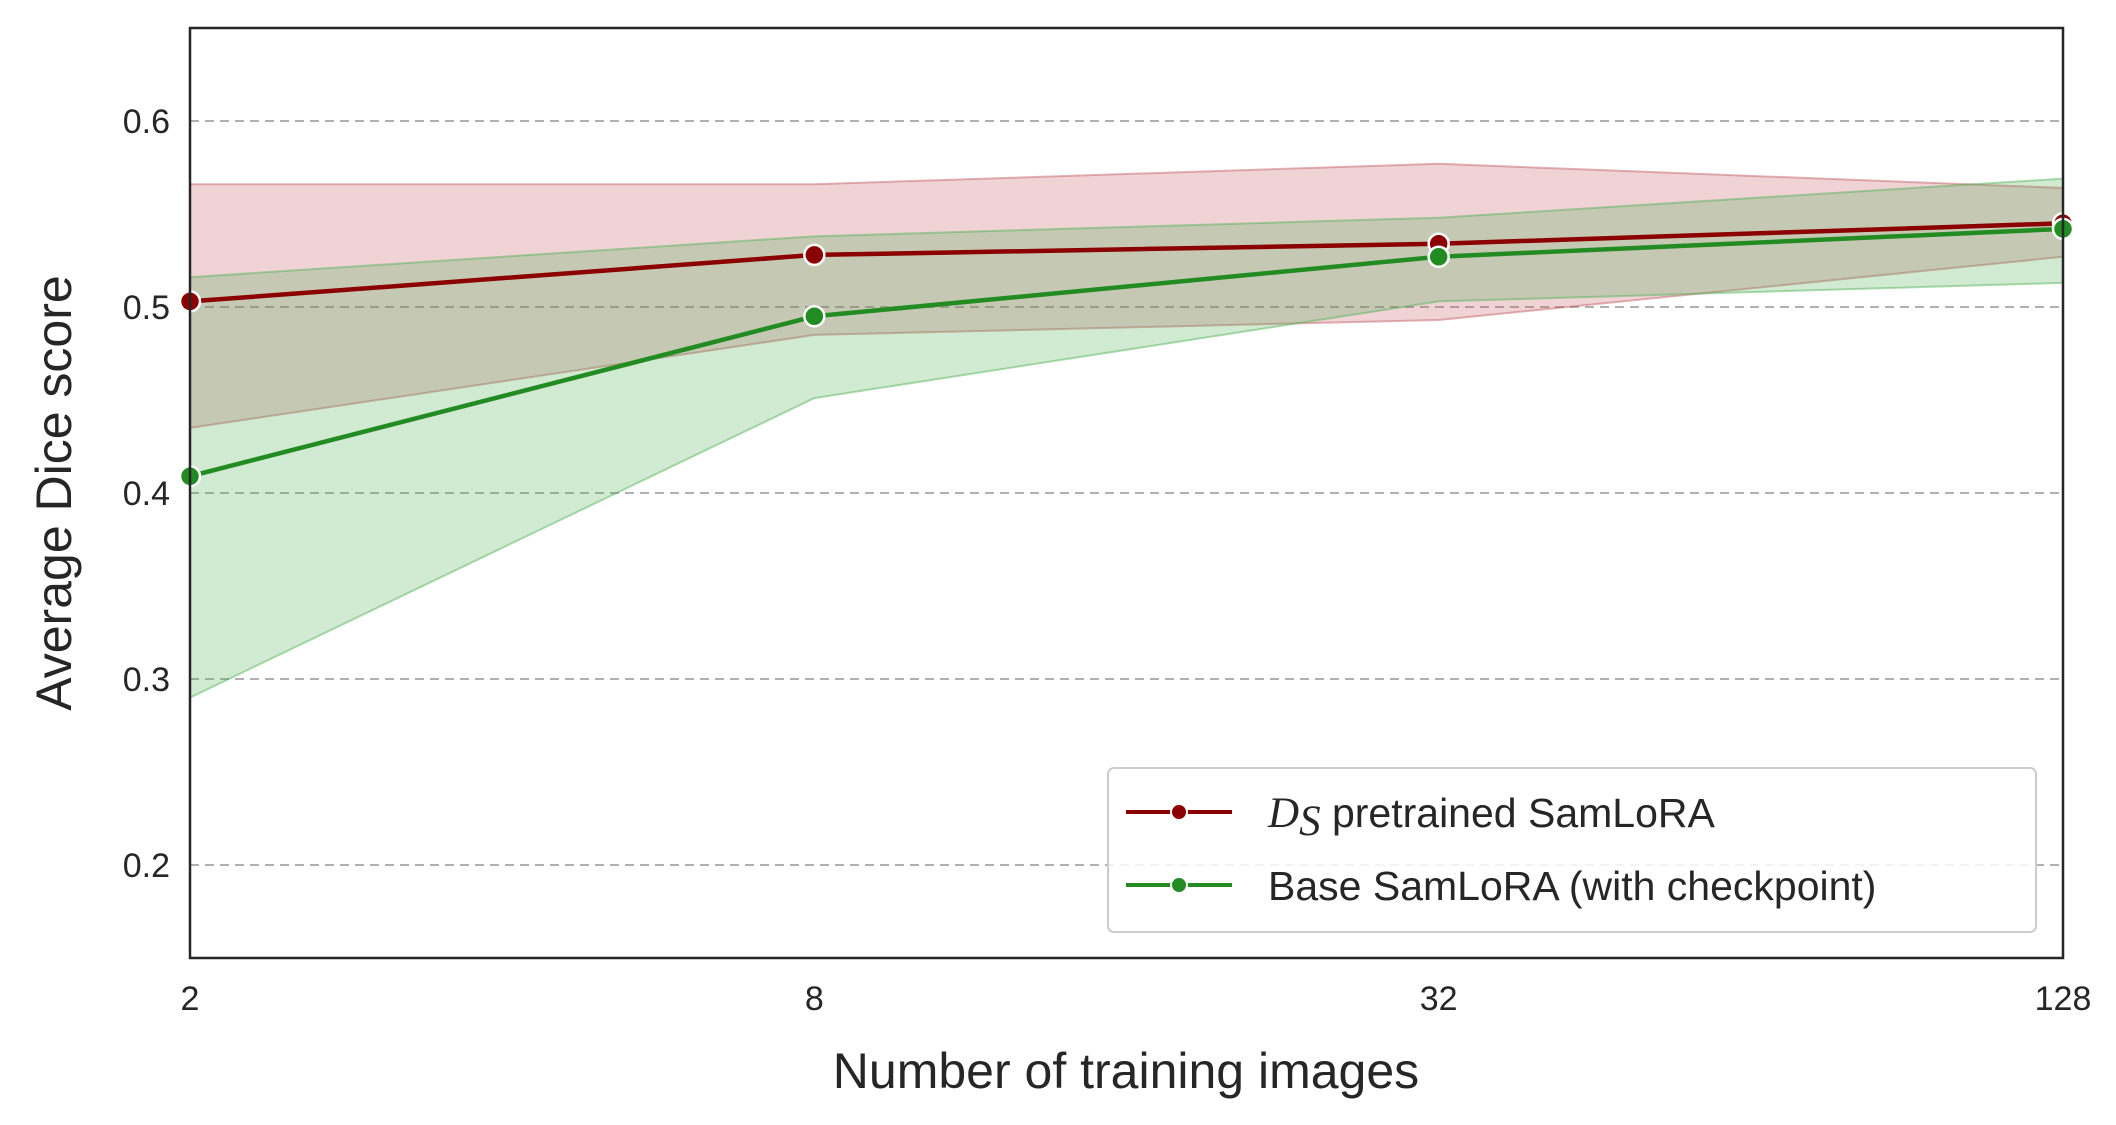 The height and width of the screenshot is (1125, 2116). I want to click on legend-label-base-samlora: Base SamLoRA (with checkpoint), so click(1572, 886).